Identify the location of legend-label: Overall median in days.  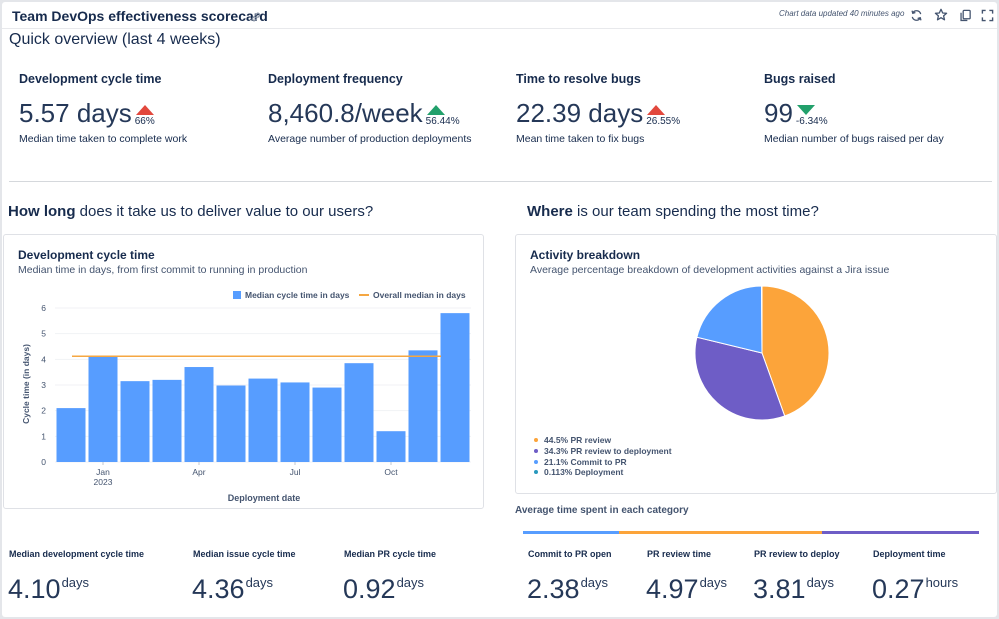
(419, 295).